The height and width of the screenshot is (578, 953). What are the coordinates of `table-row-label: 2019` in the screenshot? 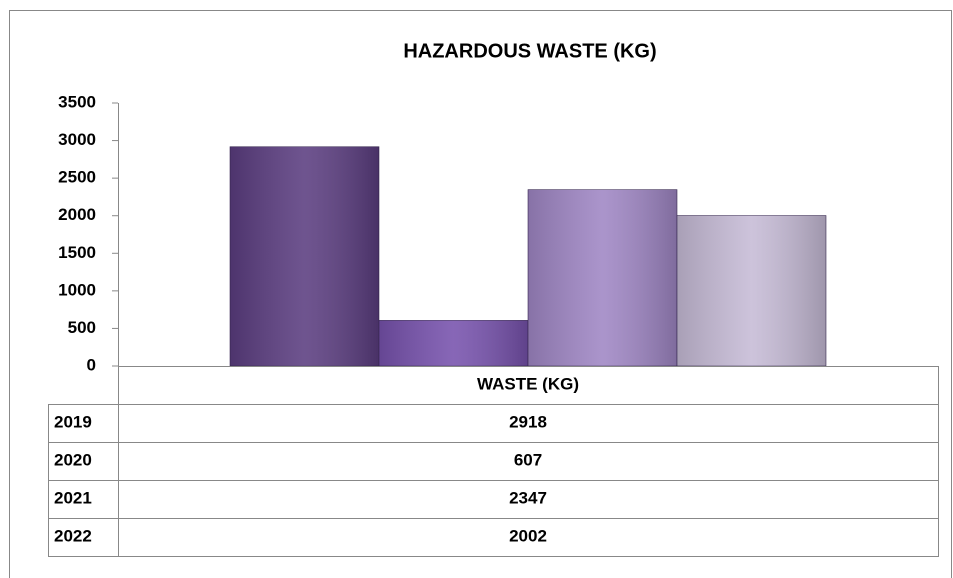 It's located at (73, 421).